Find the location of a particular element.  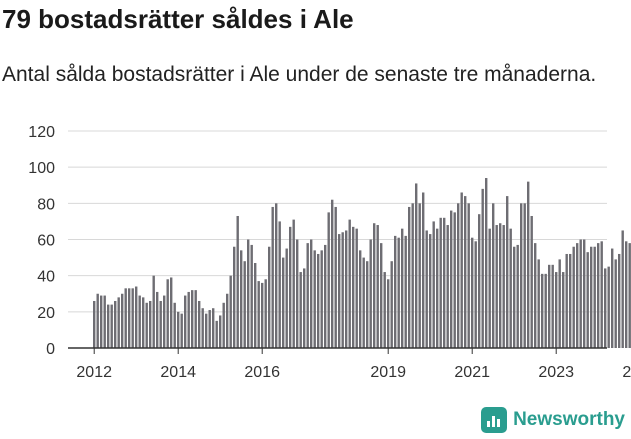

newsworthy-logo-text: Newsworthy is located at coordinates (569, 419).